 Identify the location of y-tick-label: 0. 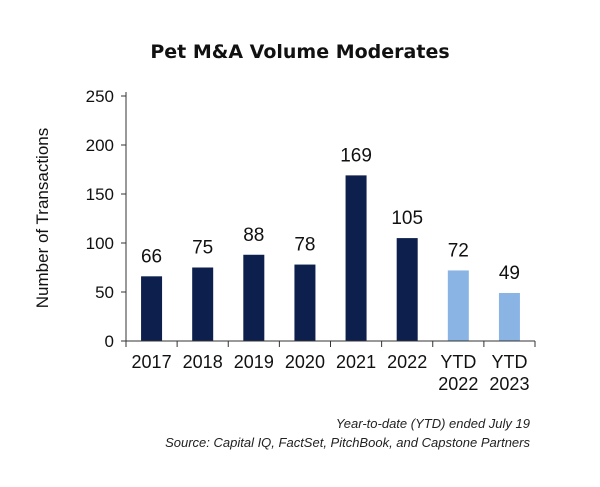
(109, 341).